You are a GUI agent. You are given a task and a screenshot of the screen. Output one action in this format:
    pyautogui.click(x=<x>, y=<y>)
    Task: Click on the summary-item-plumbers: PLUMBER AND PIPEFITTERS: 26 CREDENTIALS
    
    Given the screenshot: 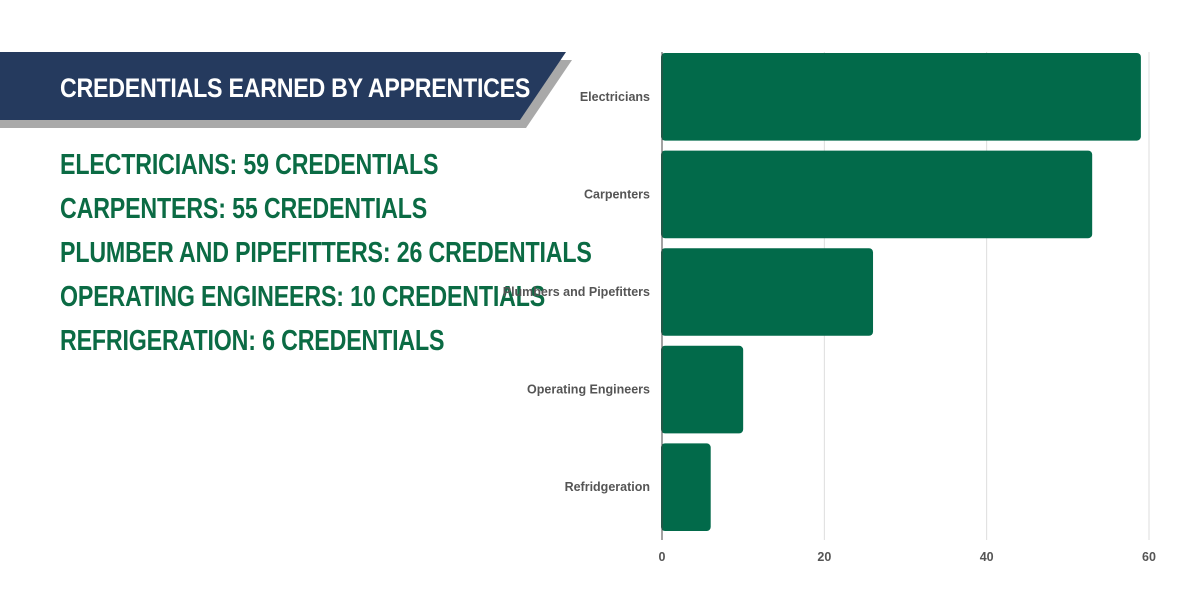 What is the action you would take?
    pyautogui.click(x=326, y=253)
    